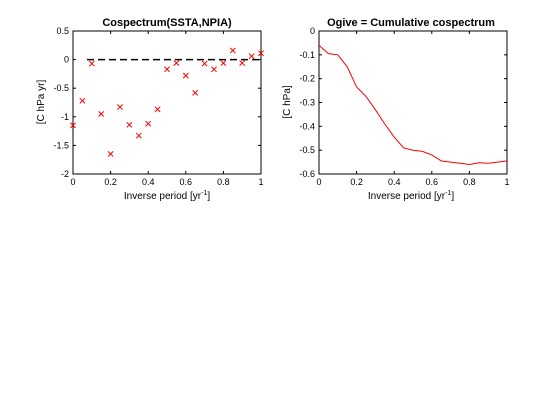 The height and width of the screenshot is (420, 560). Describe the element at coordinates (307, 55) in the screenshot. I see `ogive-y-tick-label: -0.1` at that location.